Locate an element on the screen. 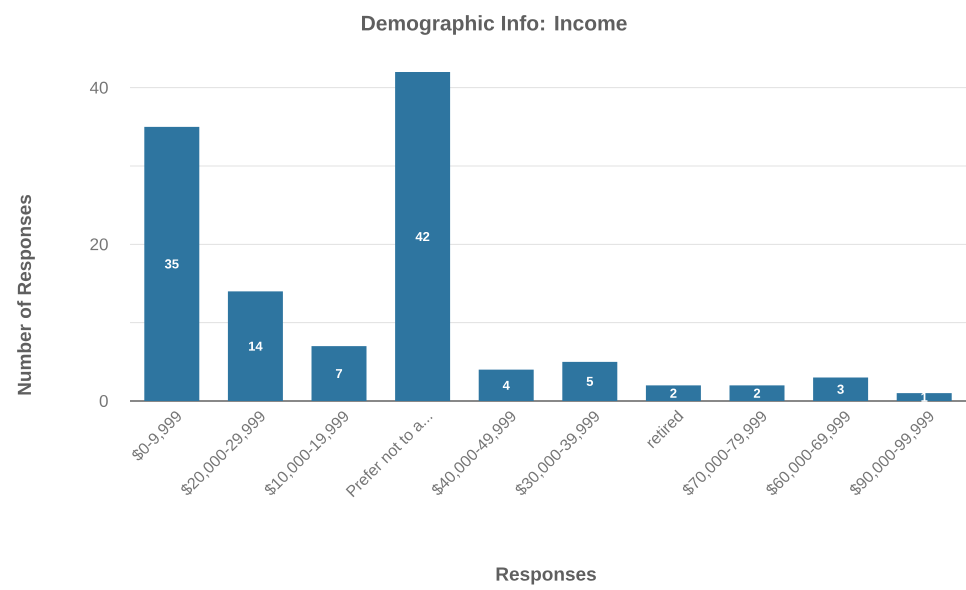 This screenshot has width=966, height=590. y-tick-label: 20 is located at coordinates (99, 244).